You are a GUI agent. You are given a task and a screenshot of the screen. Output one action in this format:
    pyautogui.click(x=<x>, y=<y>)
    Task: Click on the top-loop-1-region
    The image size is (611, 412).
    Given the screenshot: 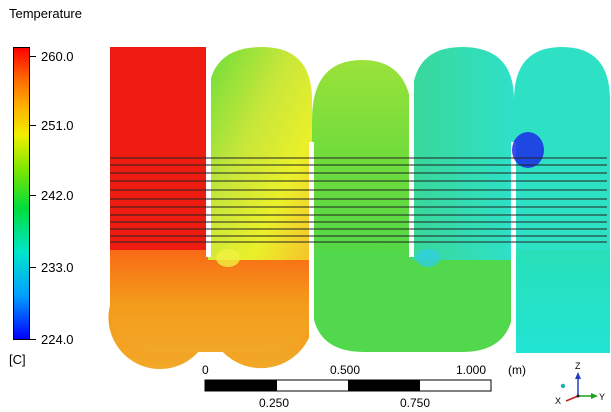 What is the action you would take?
    pyautogui.click(x=260, y=153)
    